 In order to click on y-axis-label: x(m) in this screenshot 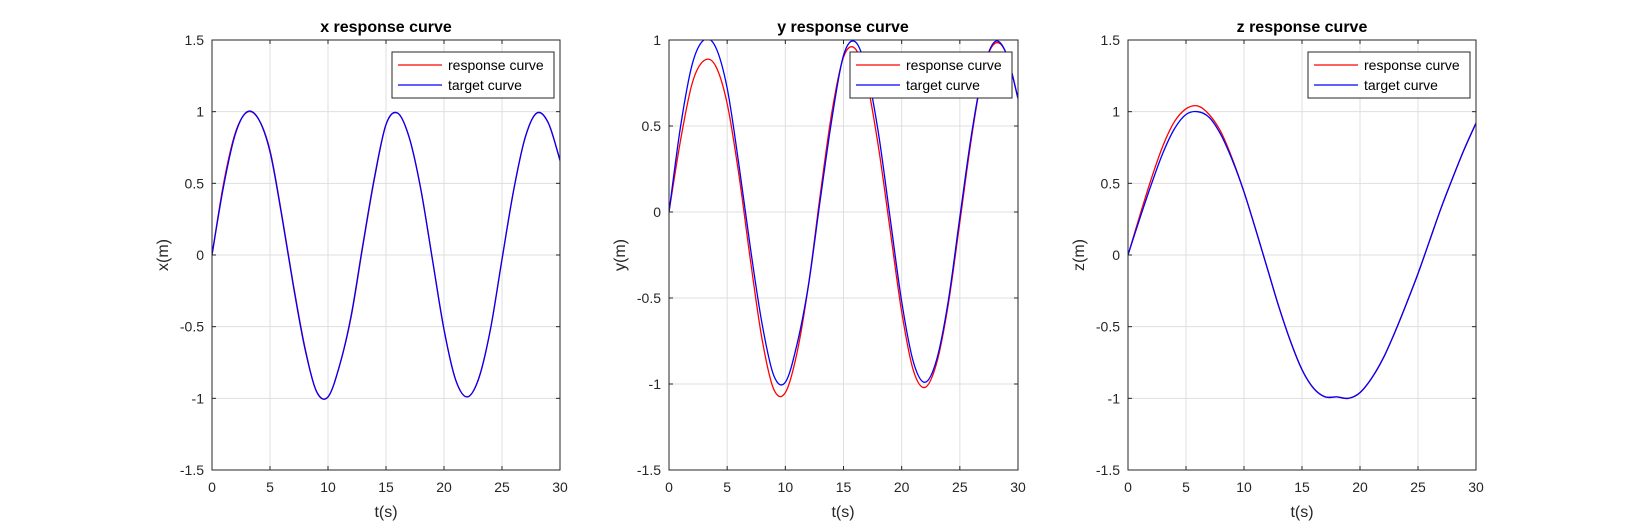, I will do `click(163, 255)`.